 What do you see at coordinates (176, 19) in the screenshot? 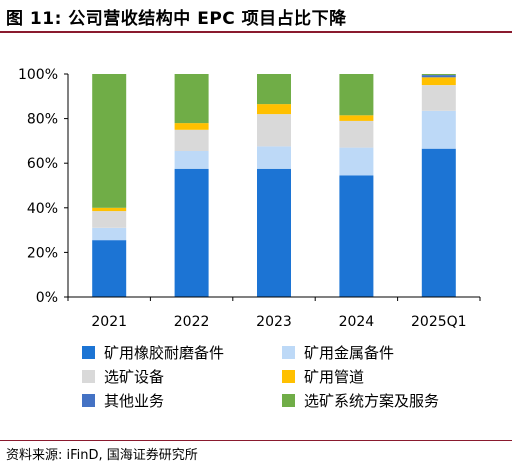
I see `figure-title: 图 11: 公司营收结构中 EPC 项目占比下降` at bounding box center [176, 19].